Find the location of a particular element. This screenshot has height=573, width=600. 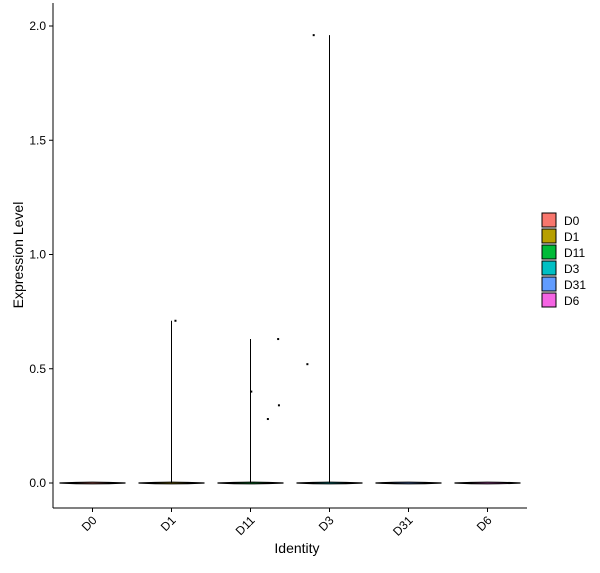

x-tick-label: D3 is located at coordinates (326, 523).